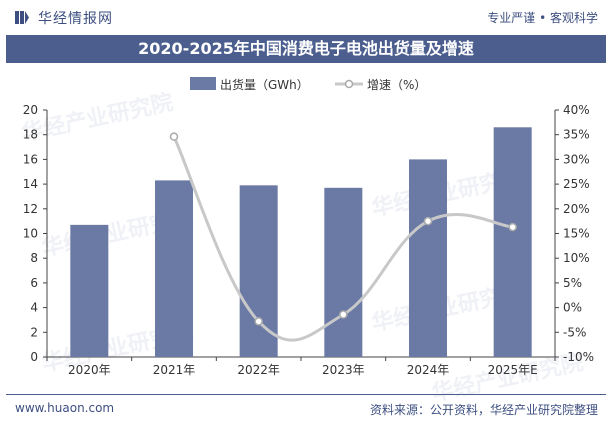 The image size is (612, 427). I want to click on y-left-tick-label: 10, so click(30, 234).